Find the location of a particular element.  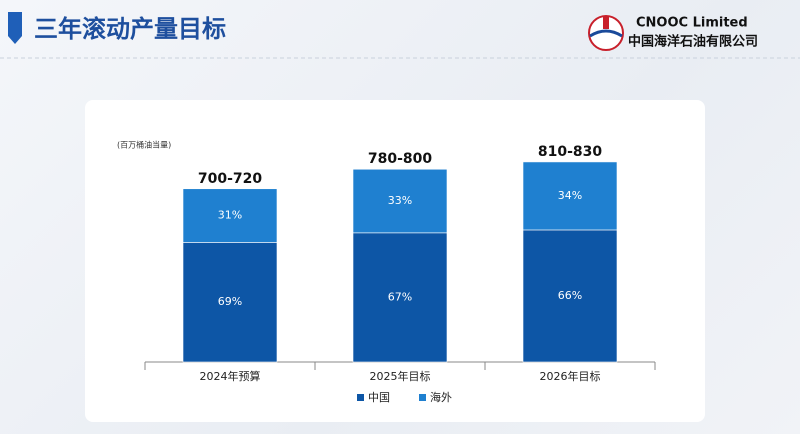

total-label: 780-800 is located at coordinates (400, 159).